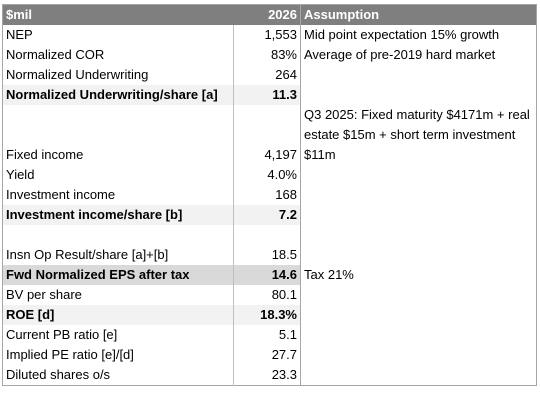 This screenshot has height=410, width=540. Describe the element at coordinates (267, 155) in the screenshot. I see `row-value: 4,197` at that location.